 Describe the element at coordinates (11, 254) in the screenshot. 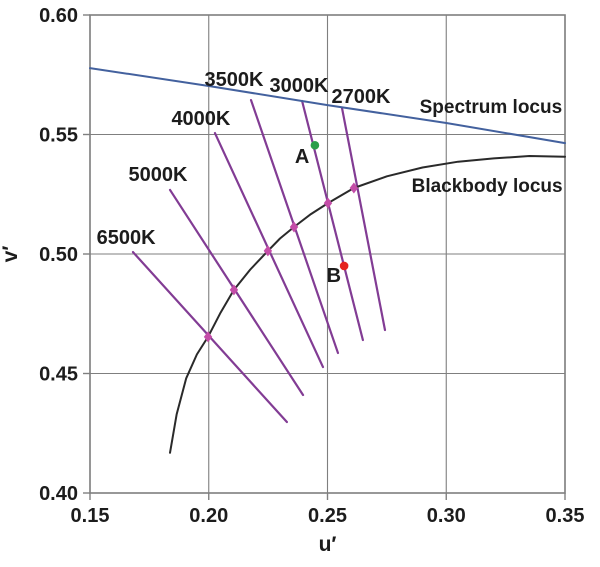

I see `y-axis-label: v′` at that location.